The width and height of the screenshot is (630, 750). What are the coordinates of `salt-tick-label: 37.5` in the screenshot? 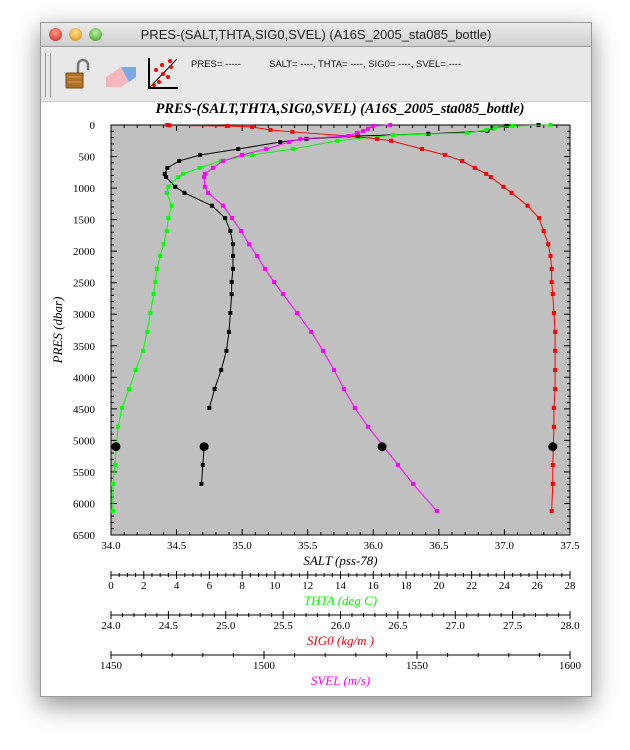 It's located at (570, 546).